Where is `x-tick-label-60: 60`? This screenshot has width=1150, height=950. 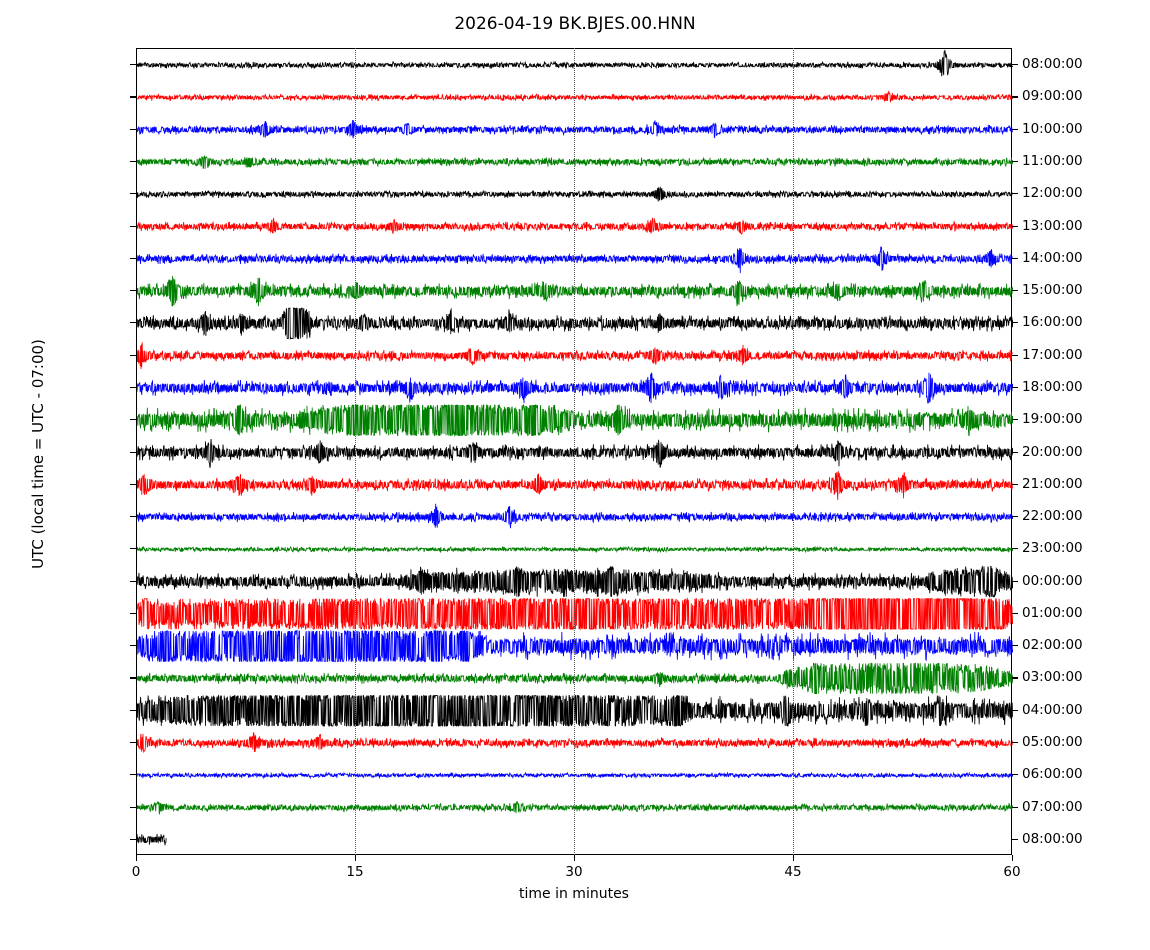 x-tick-label-60: 60 is located at coordinates (1012, 872).